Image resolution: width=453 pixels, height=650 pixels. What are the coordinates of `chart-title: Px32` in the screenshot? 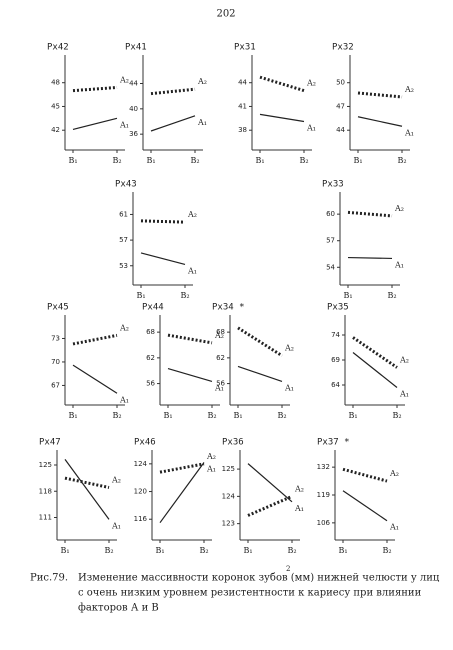 It's located at (343, 48).